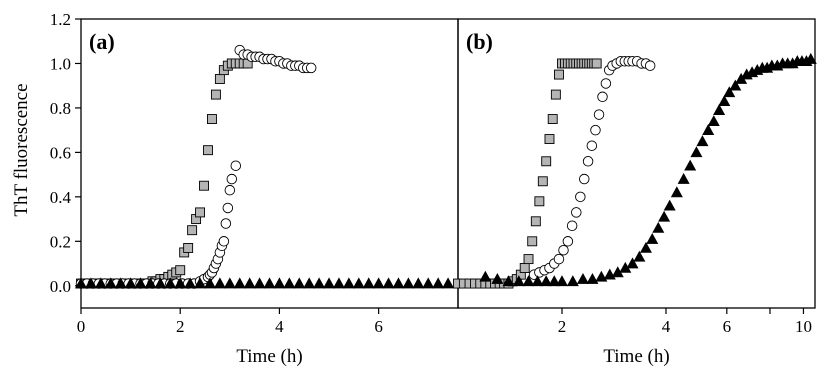 The height and width of the screenshot is (366, 825). What do you see at coordinates (102, 41) in the screenshot?
I see `panel-label: (a)` at bounding box center [102, 41].